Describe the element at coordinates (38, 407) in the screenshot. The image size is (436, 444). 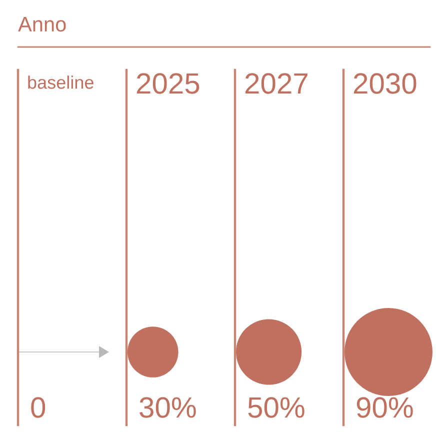
I see `data-label: 0` at that location.